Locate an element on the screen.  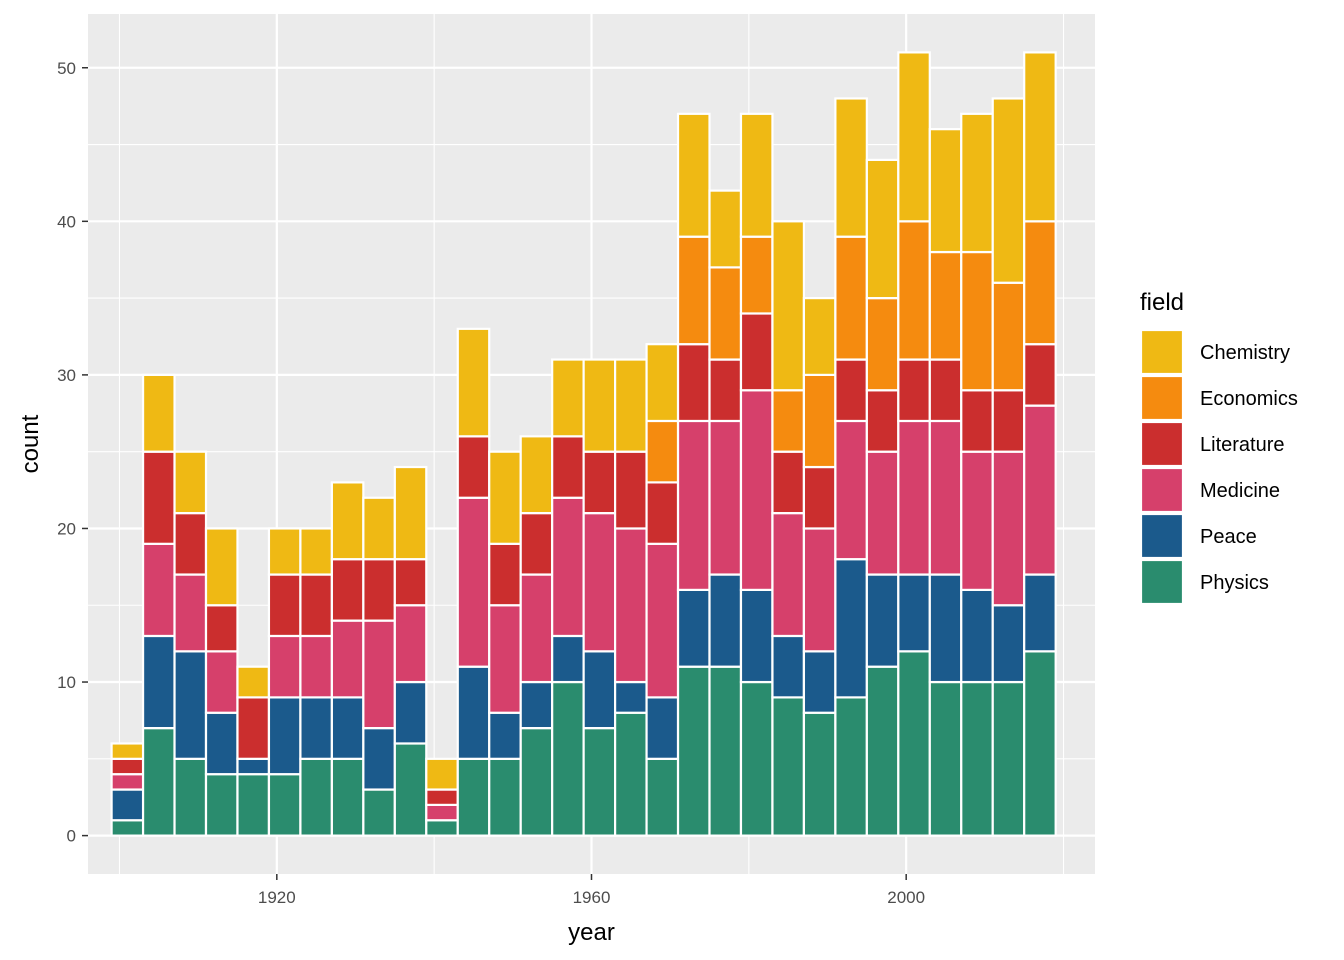
legend-key-physics is located at coordinates (1162, 582).